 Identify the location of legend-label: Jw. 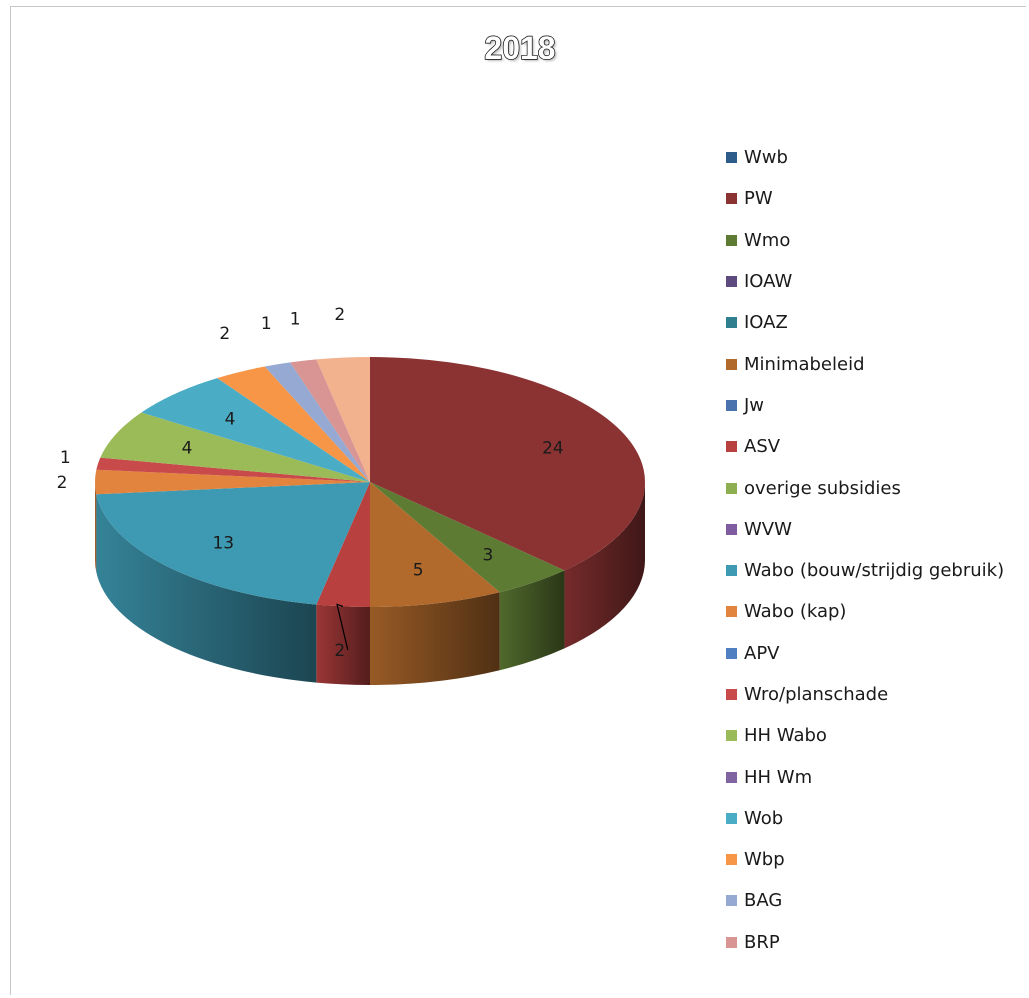
(754, 405).